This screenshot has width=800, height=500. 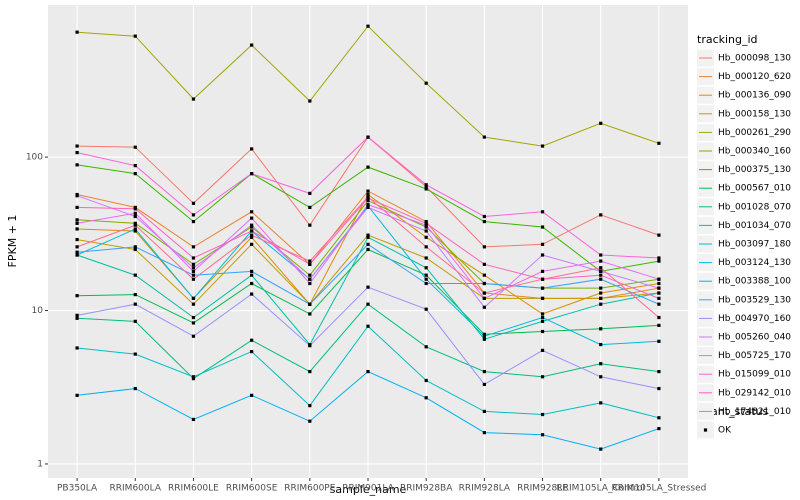 I want to click on x-tick-label: RRIM901LA, so click(x=368, y=489).